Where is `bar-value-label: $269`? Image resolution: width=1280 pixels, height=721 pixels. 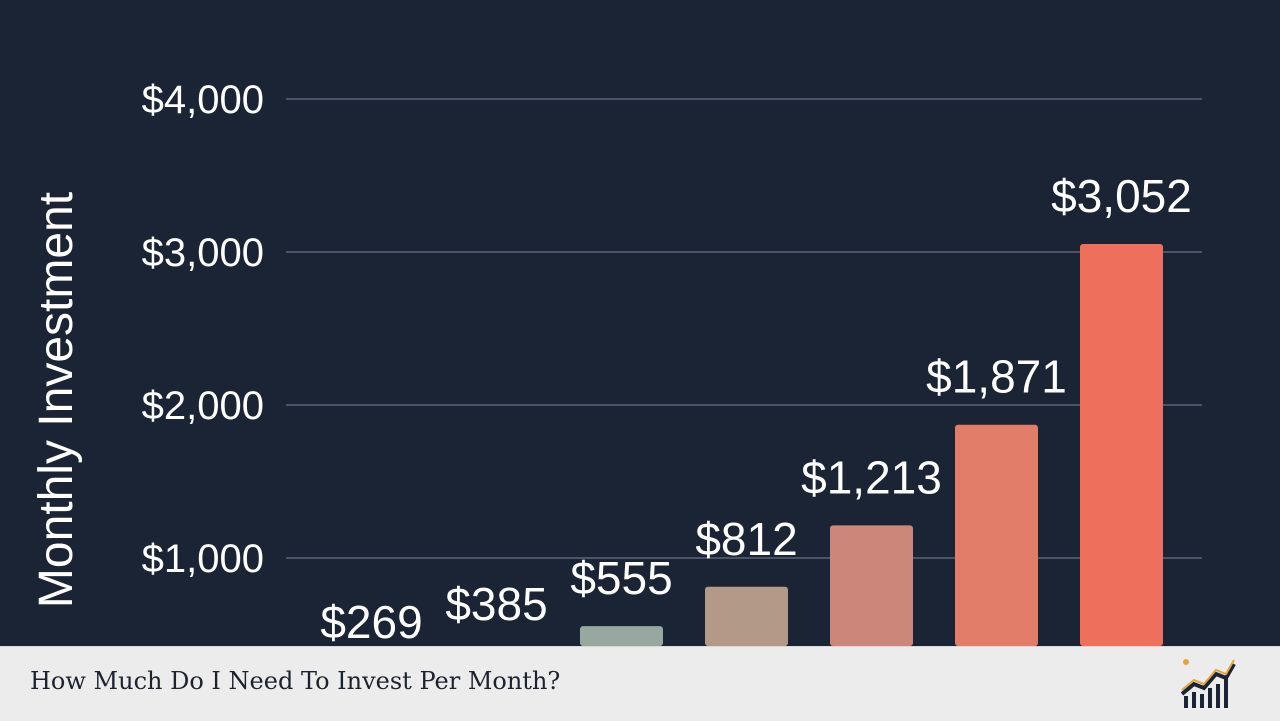 bar-value-label: $269 is located at coordinates (371, 621).